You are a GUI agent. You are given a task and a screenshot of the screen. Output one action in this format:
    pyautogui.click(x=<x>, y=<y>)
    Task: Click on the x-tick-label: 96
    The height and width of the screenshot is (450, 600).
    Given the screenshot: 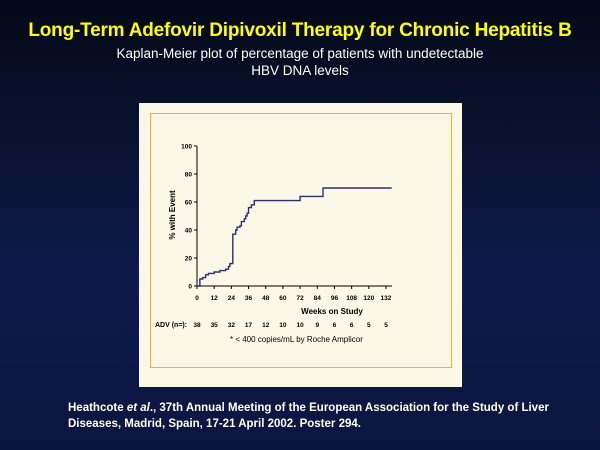 What is the action you would take?
    pyautogui.click(x=335, y=298)
    